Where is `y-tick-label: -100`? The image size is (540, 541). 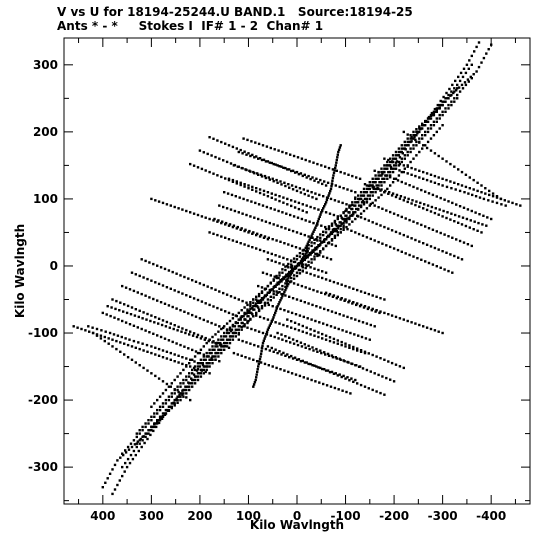
y-tick-label: -100 is located at coordinates (43, 333).